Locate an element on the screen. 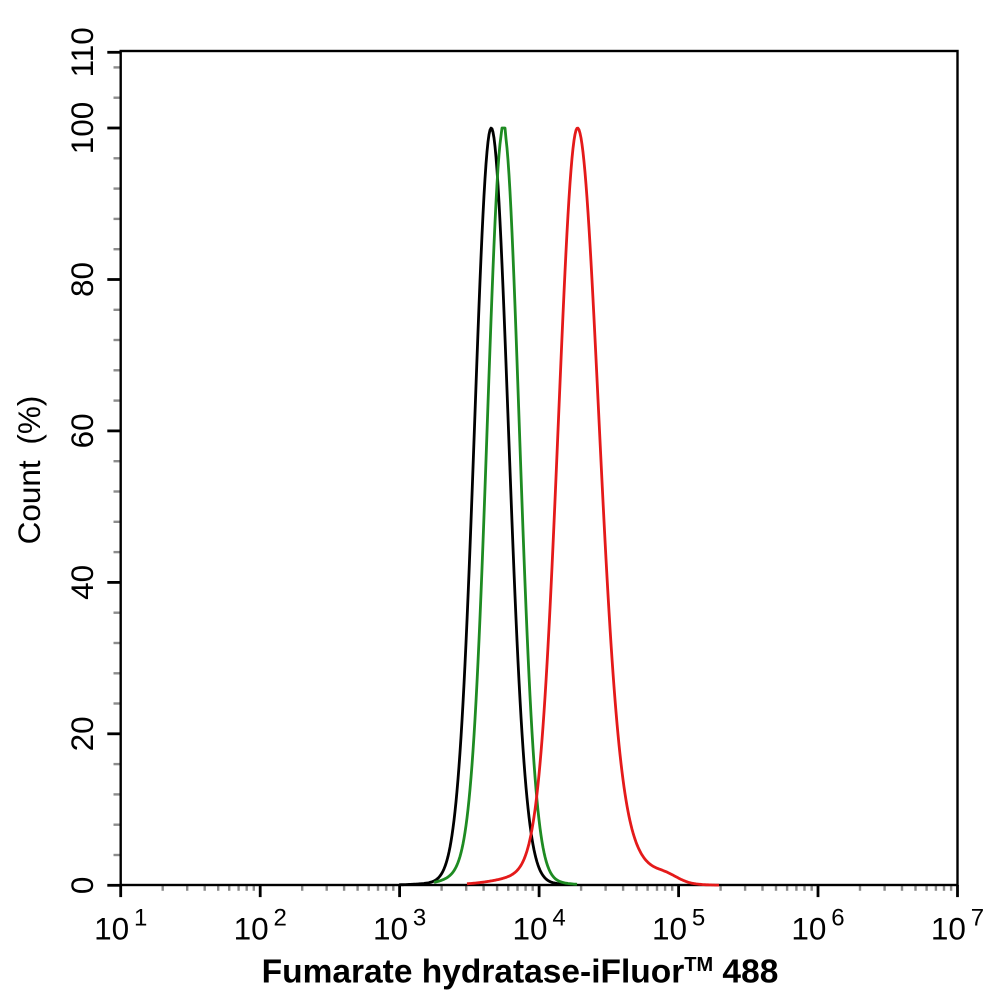 The height and width of the screenshot is (1007, 994). svg-text: 110 is located at coordinates (82, 52).